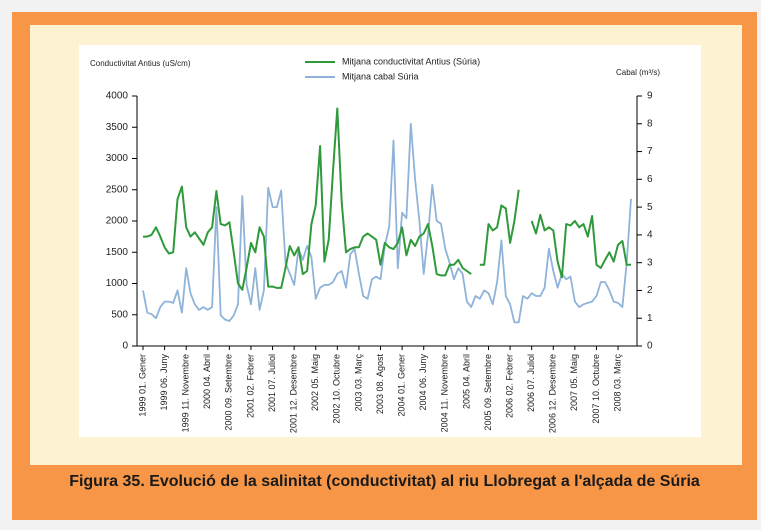 This screenshot has height=530, width=761. Describe the element at coordinates (650, 262) in the screenshot. I see `y2-tick-label: 3` at that location.